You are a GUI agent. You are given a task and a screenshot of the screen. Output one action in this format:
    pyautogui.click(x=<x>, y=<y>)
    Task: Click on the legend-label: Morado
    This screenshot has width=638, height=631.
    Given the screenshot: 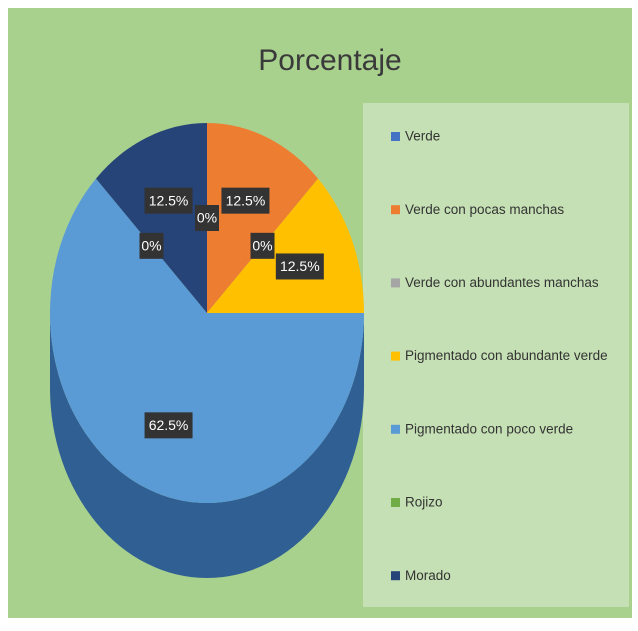 What is the action you would take?
    pyautogui.click(x=428, y=575)
    